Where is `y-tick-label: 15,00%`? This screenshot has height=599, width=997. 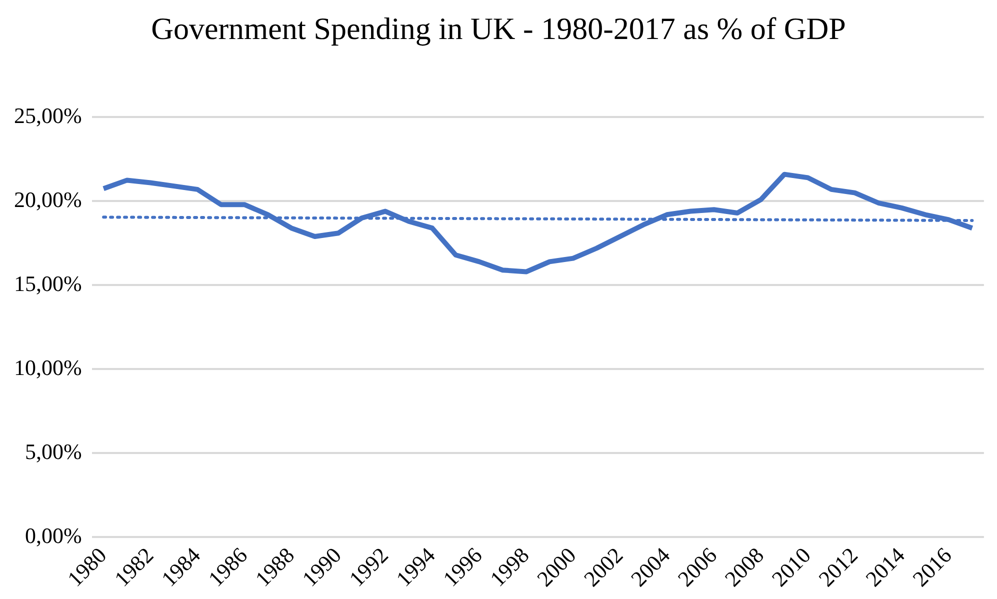
y-tick-label: 15,00% is located at coordinates (48, 283).